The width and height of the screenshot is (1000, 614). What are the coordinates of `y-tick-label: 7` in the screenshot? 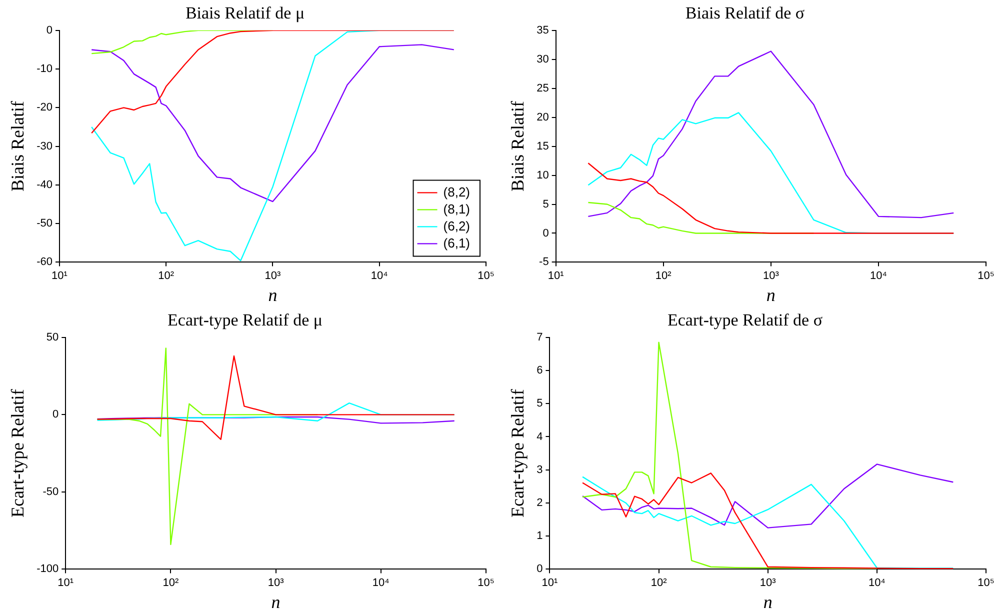 It's located at (539, 337).